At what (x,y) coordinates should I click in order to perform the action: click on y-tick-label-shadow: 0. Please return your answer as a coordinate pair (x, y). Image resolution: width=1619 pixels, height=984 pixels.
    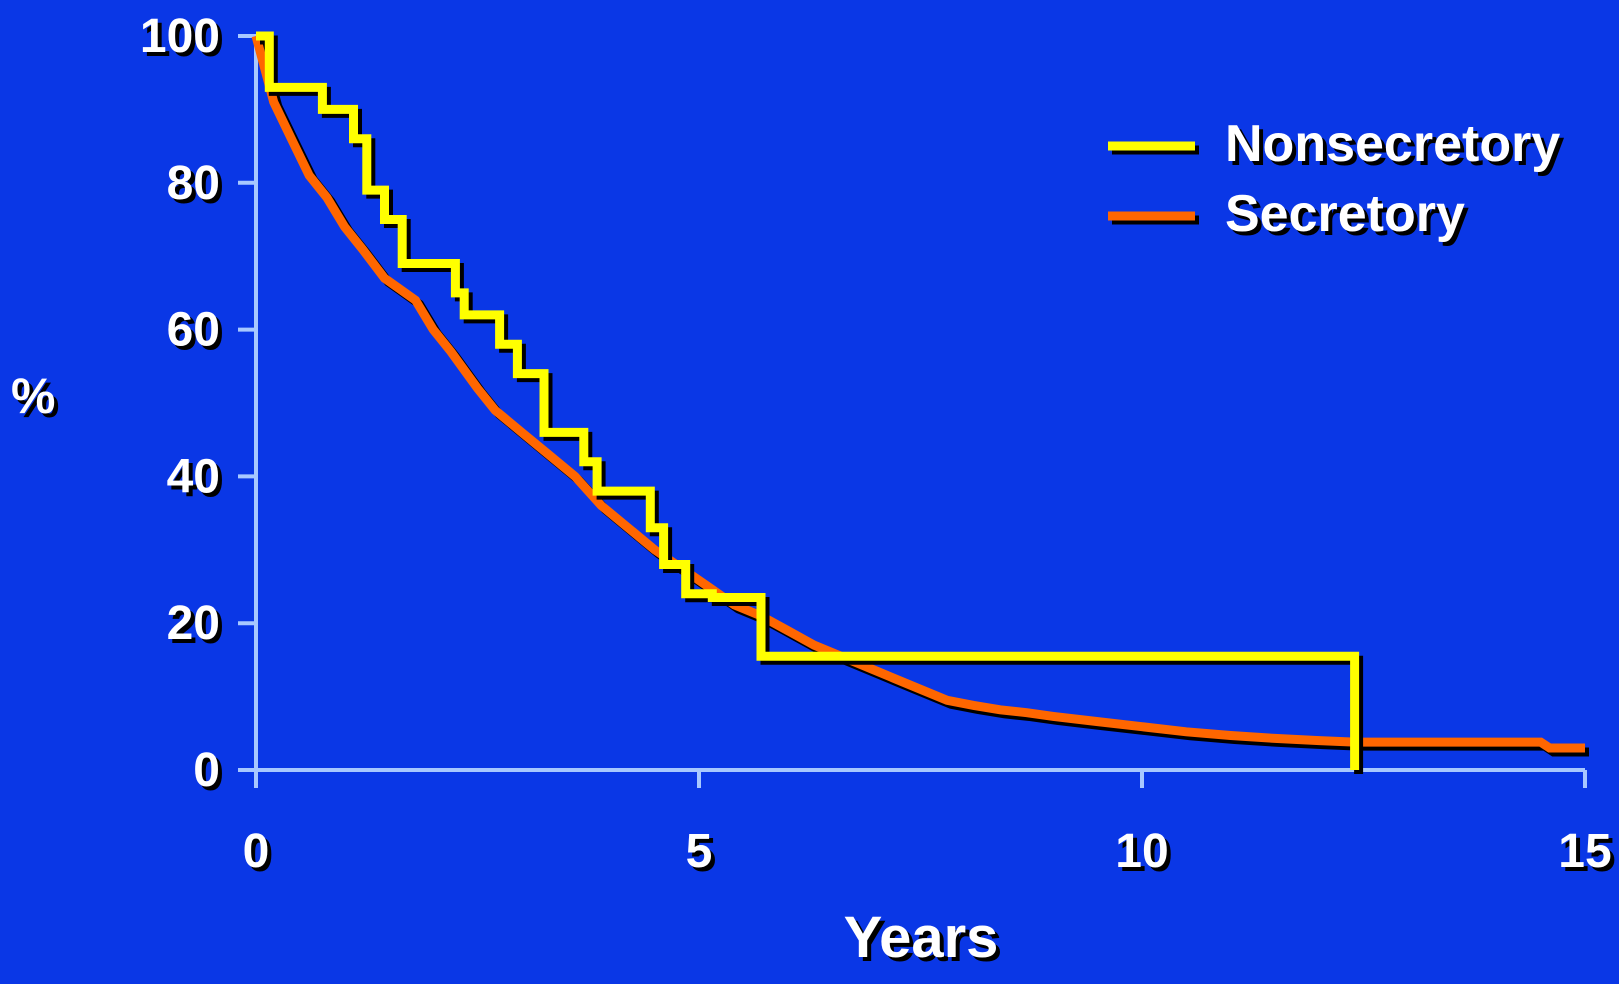
    Looking at the image, I should click on (210, 774).